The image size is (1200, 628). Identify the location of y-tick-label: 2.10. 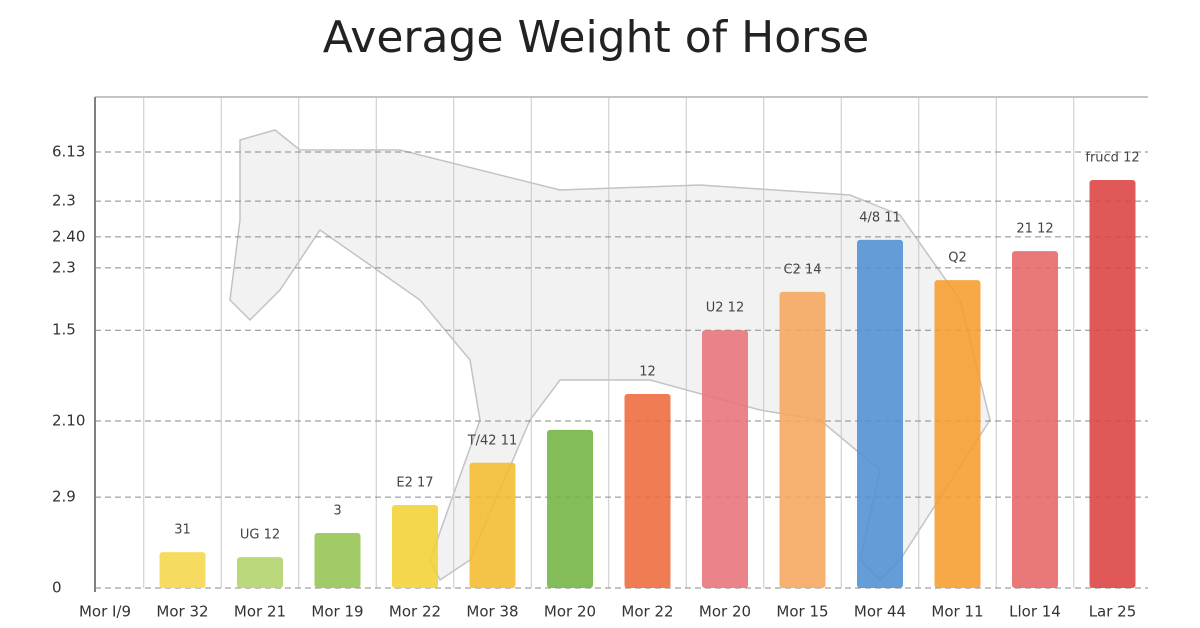
(68, 421).